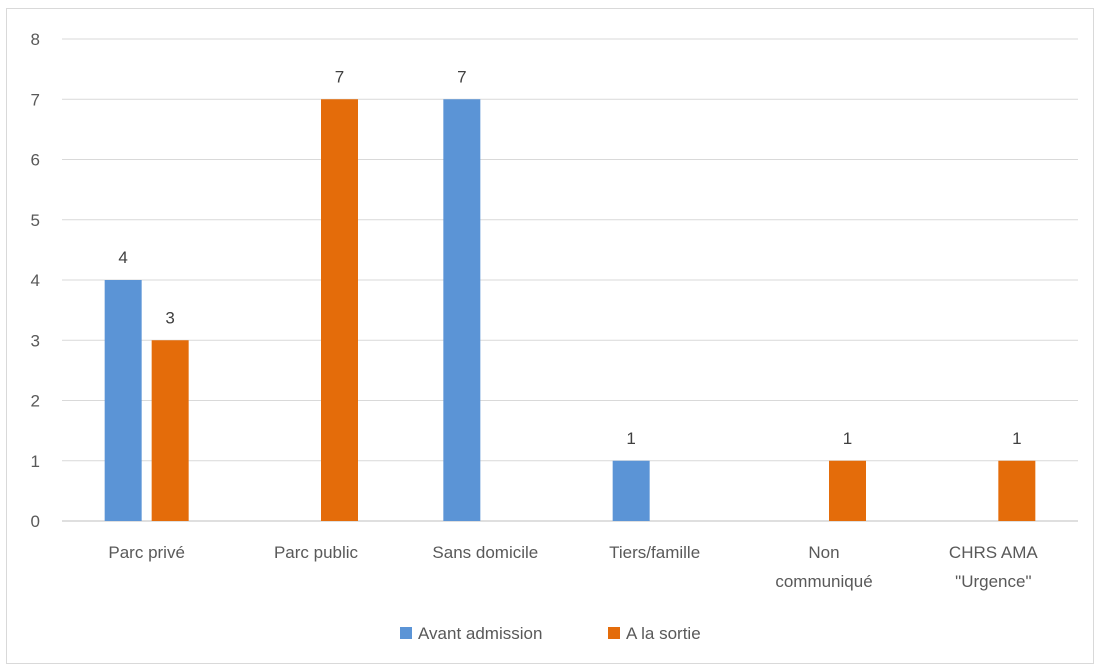 The image size is (1099, 668). Describe the element at coordinates (663, 633) in the screenshot. I see `legend-label: A la sortie` at that location.